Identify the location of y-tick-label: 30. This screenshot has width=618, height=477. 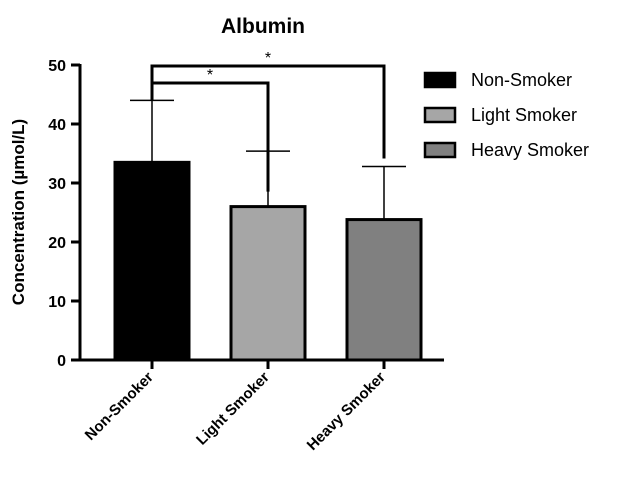
(57, 184).